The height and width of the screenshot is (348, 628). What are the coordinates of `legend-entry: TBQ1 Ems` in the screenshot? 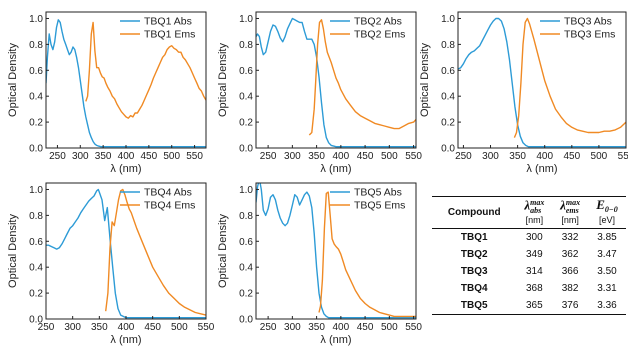 It's located at (169, 35).